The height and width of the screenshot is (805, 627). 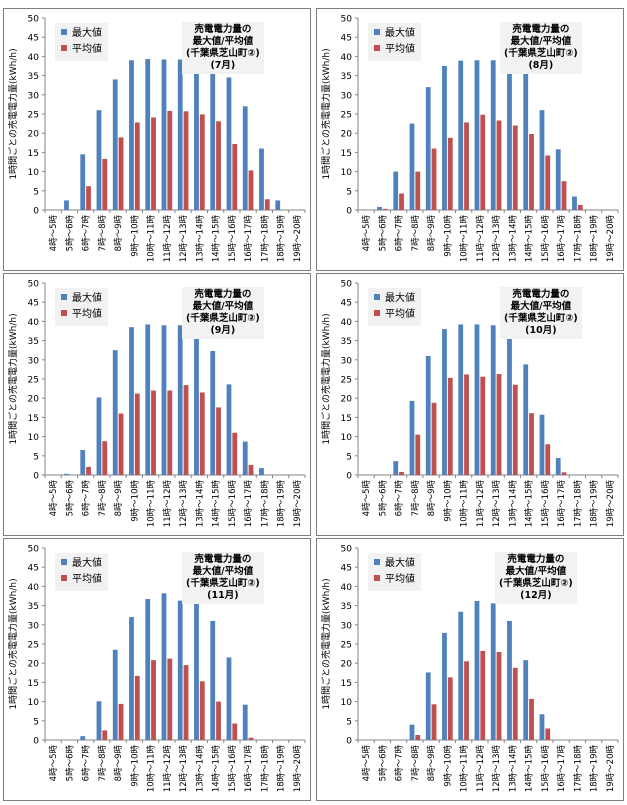 I want to click on chart-legend: 最大値平均値, so click(x=81, y=572).